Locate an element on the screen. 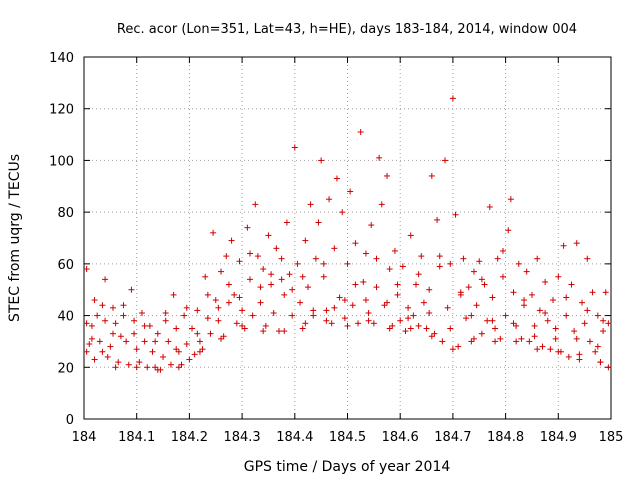 The height and width of the screenshot is (480, 640). y-tick-label: 100 is located at coordinates (61, 161).